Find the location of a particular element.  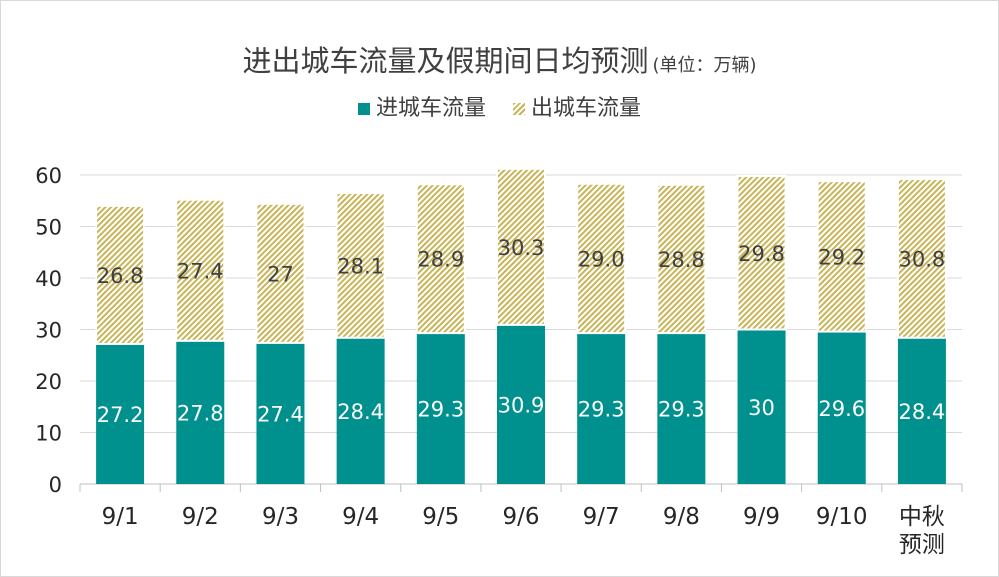

data-label-outbound: 26.8 is located at coordinates (120, 276).